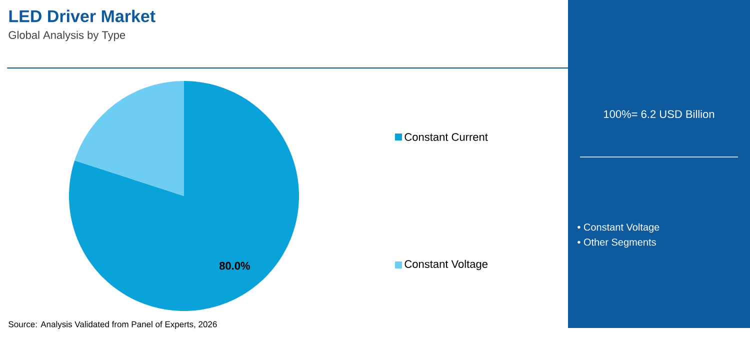  I want to click on text: • Constant Voltage, so click(619, 228).